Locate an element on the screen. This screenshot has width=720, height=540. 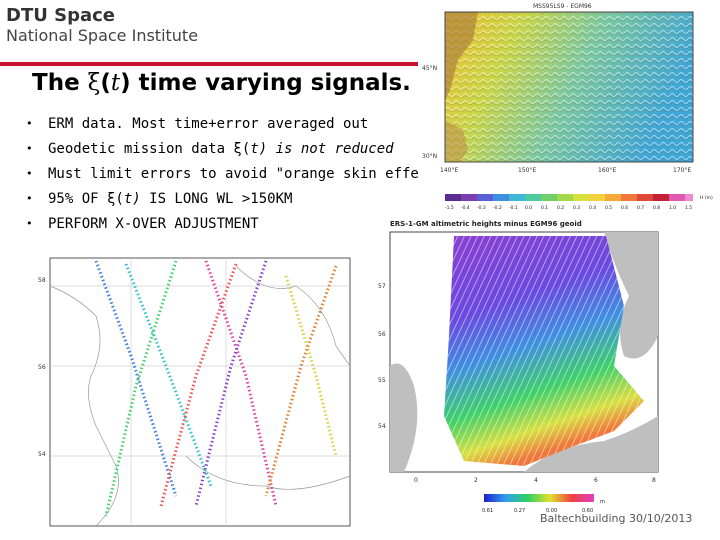
bullet-text: ERM data. Most time+error averaged out is located at coordinates (208, 124).